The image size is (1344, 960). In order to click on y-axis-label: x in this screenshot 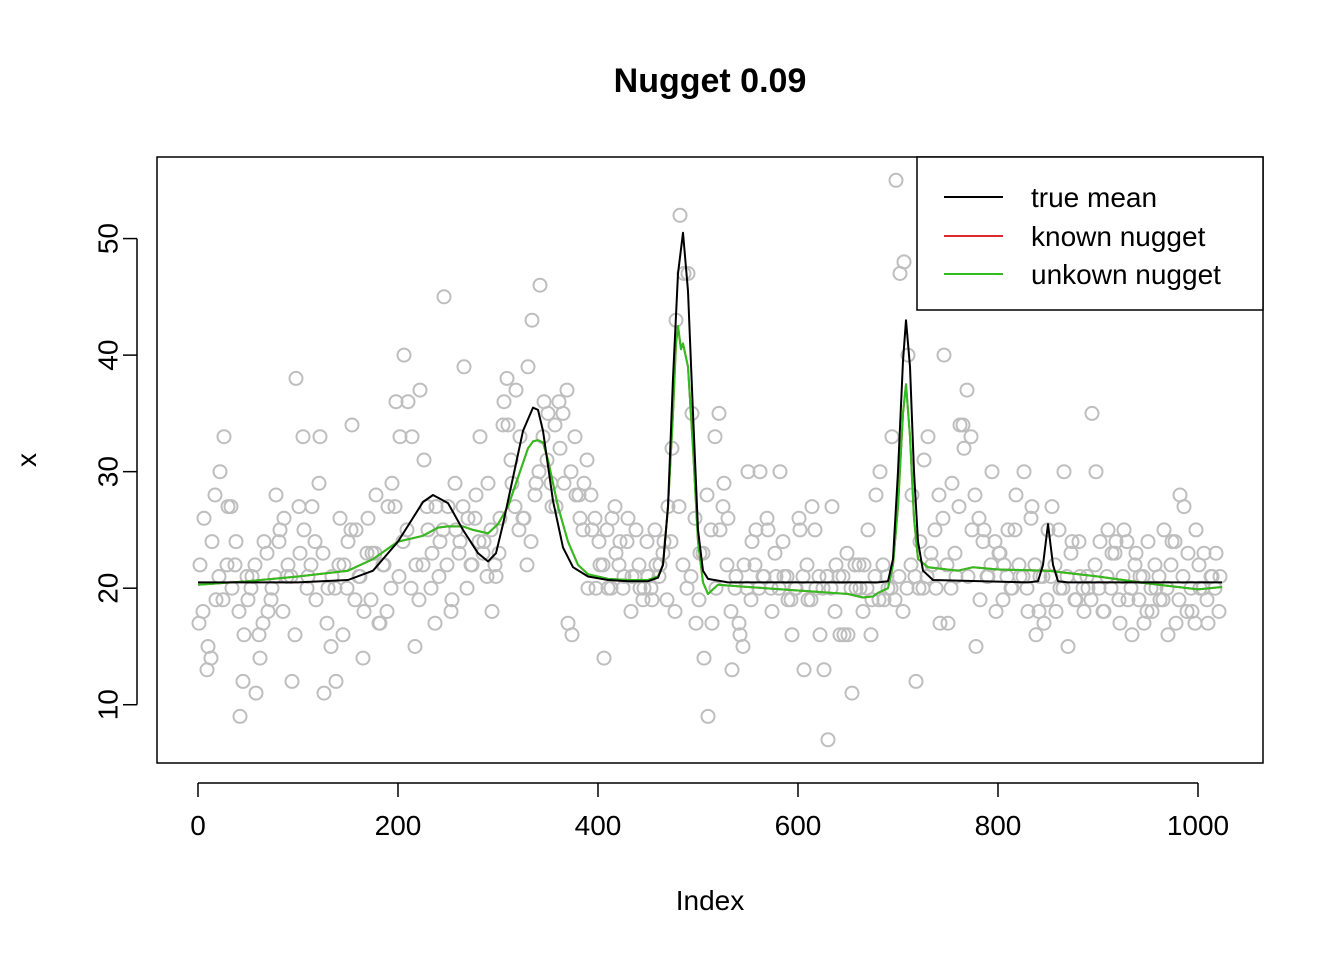, I will do `click(26, 460)`.